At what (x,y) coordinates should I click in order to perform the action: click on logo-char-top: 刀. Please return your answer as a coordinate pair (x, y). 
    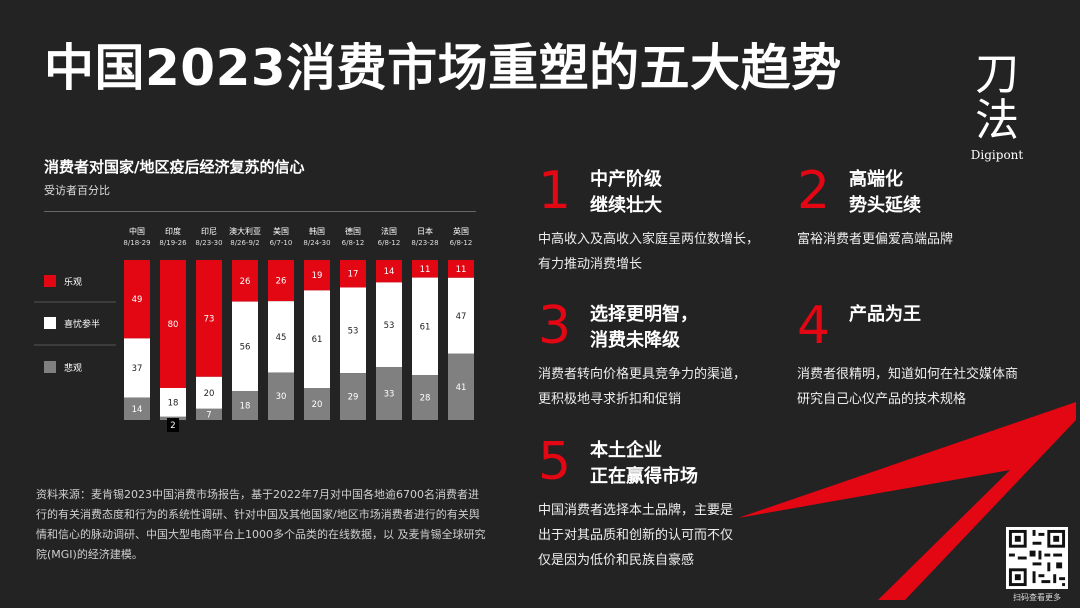
    Looking at the image, I should click on (997, 74).